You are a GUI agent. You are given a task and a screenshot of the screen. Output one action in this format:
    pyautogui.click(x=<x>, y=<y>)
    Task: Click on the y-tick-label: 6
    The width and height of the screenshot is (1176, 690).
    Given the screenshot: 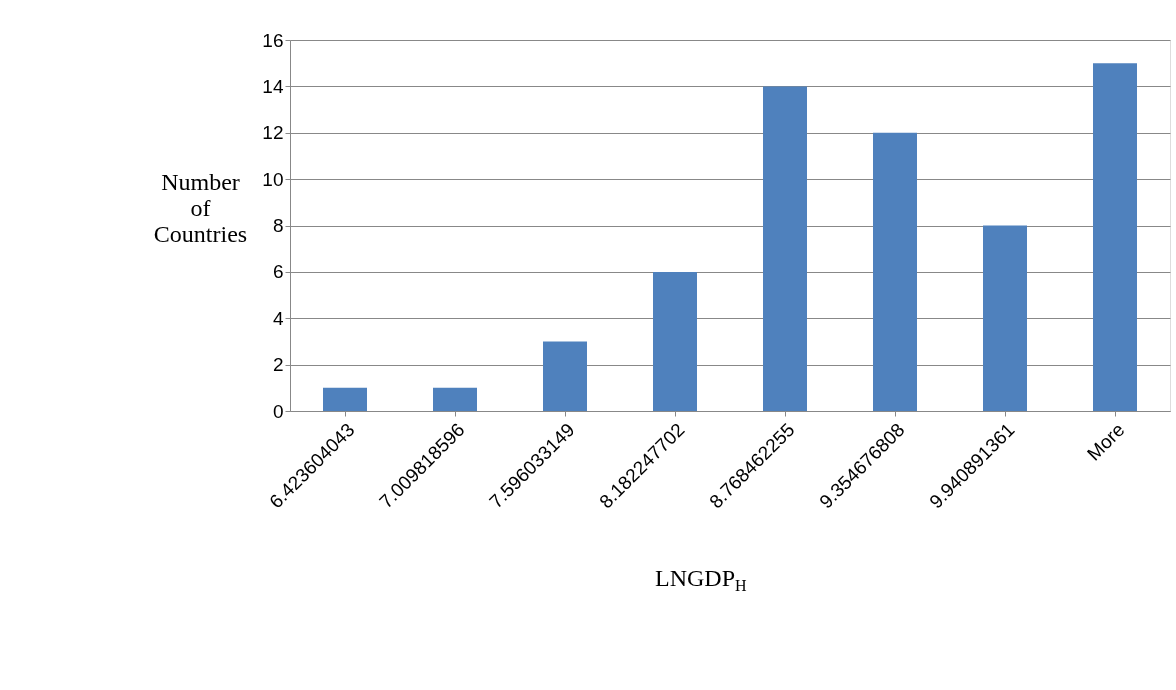 What is the action you would take?
    pyautogui.click(x=278, y=272)
    